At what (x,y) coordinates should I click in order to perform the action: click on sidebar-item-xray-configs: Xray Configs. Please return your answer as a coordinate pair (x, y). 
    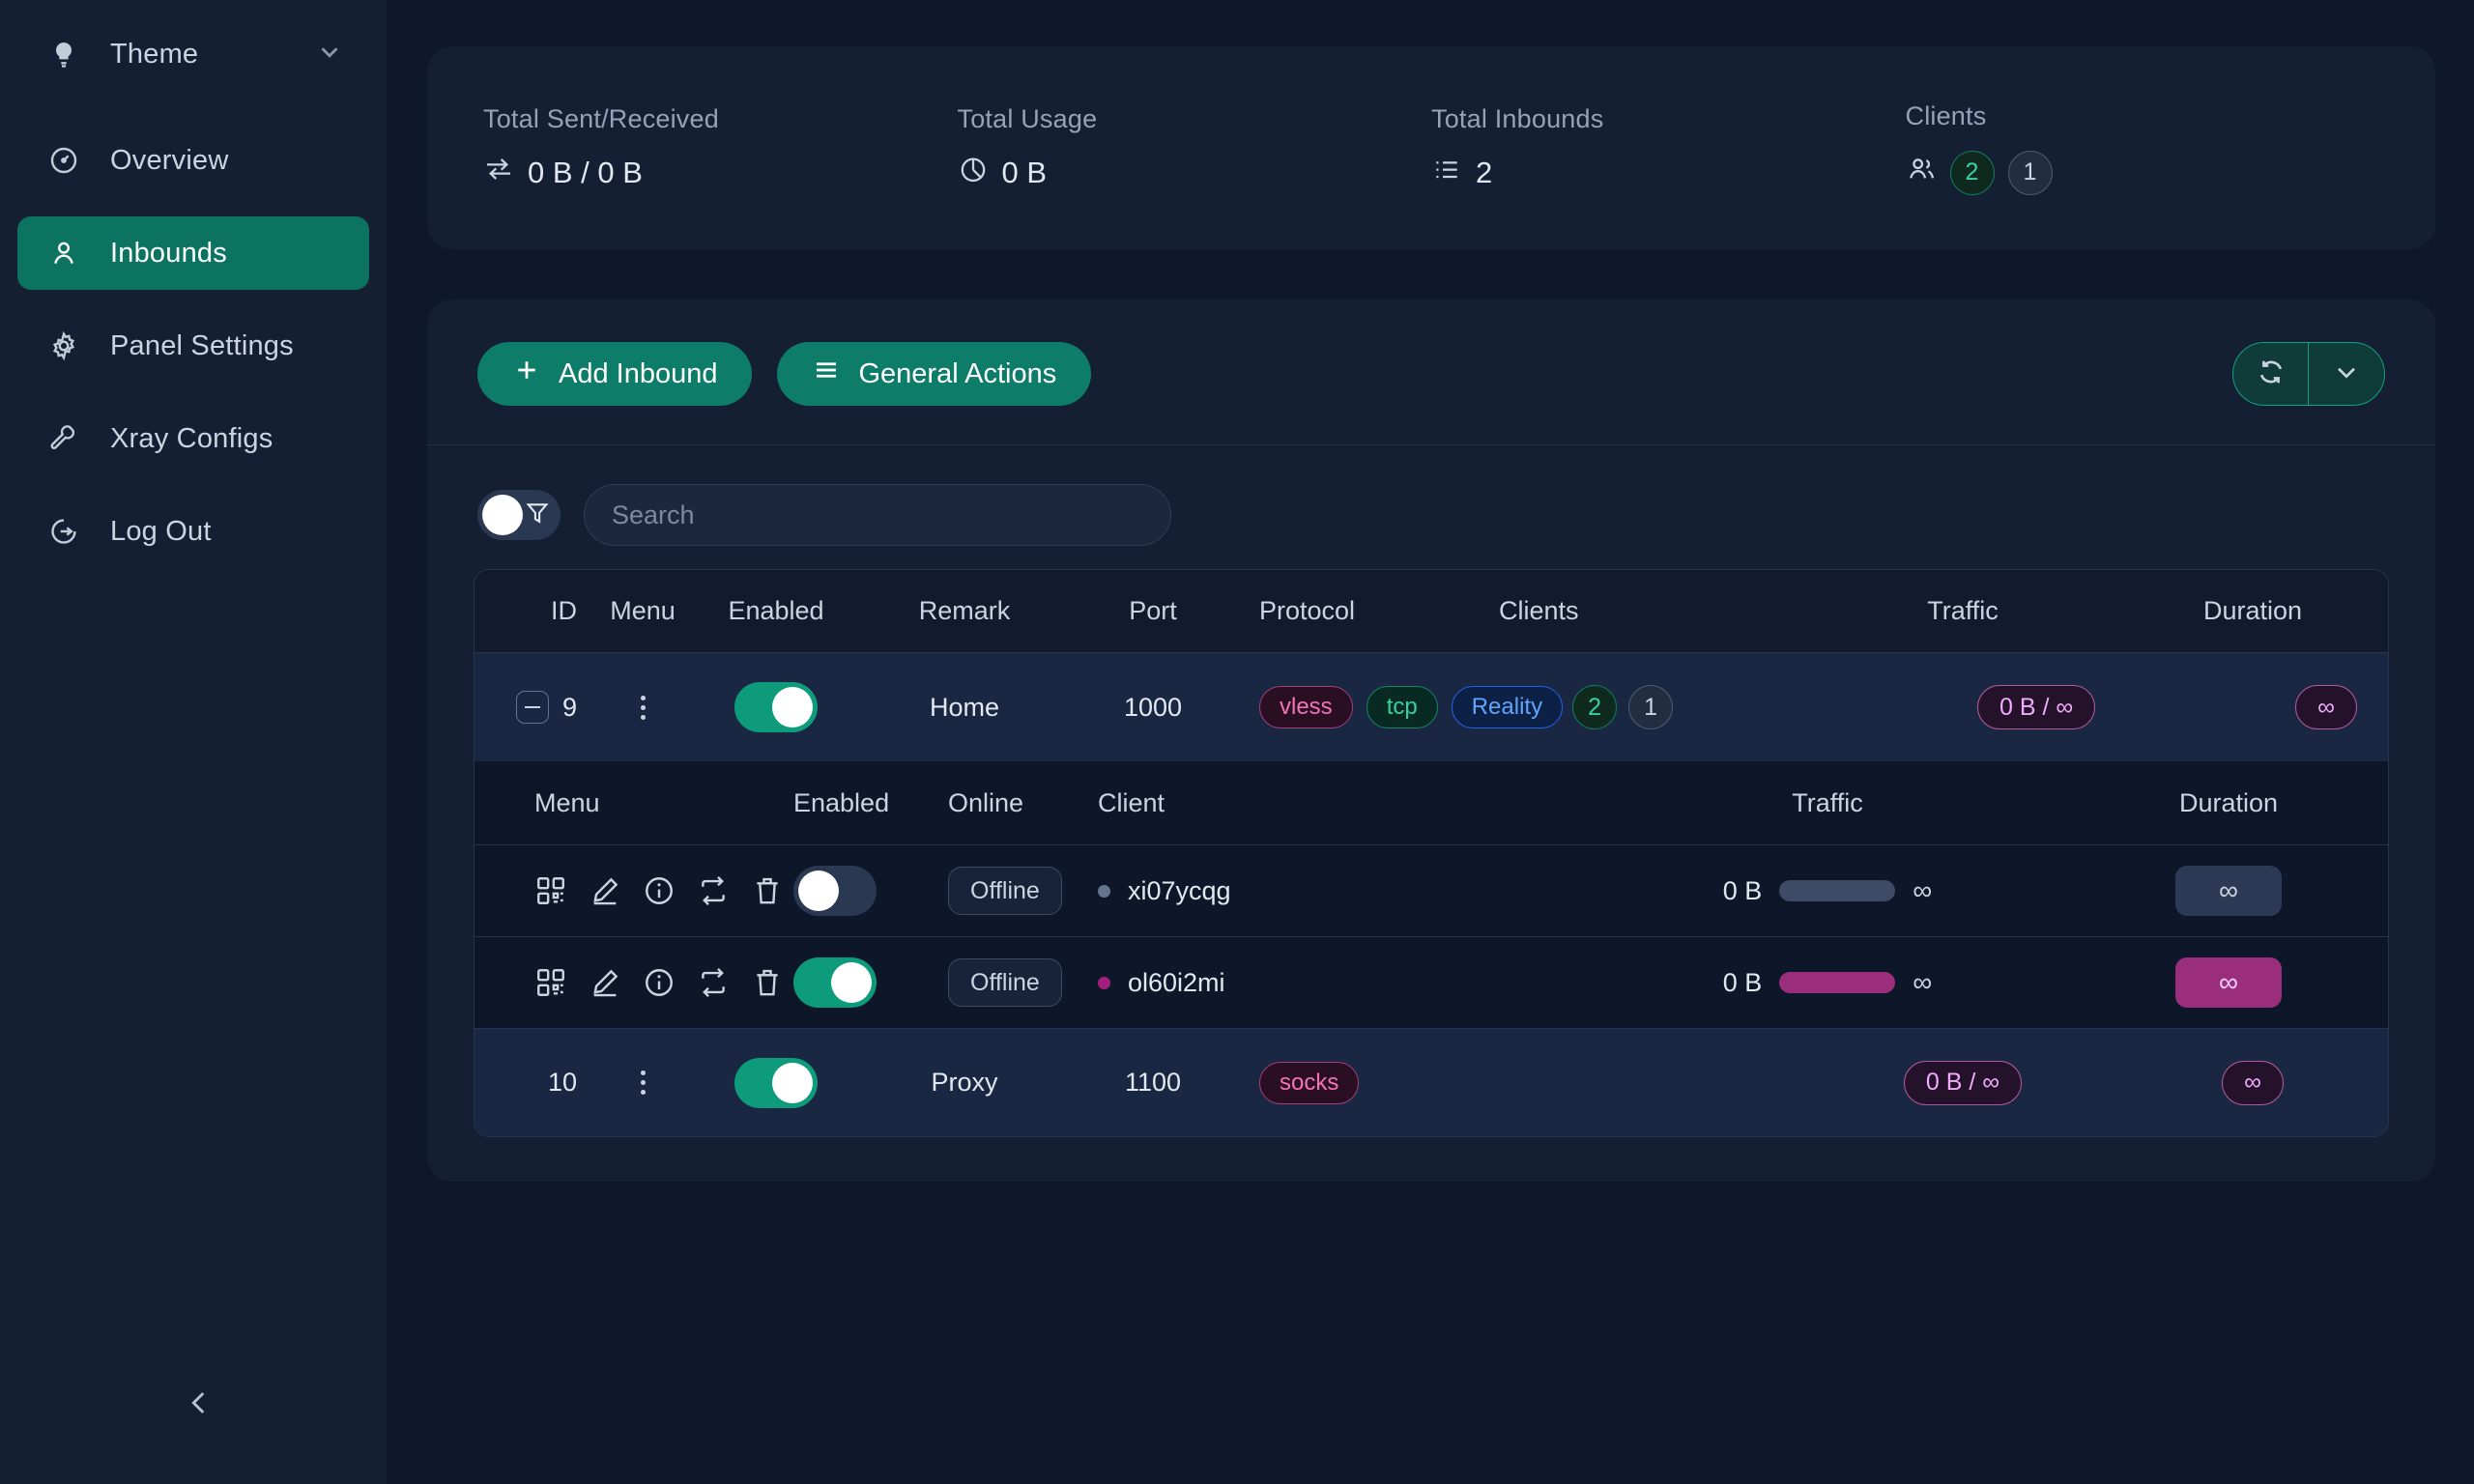
    Looking at the image, I should click on (193, 438).